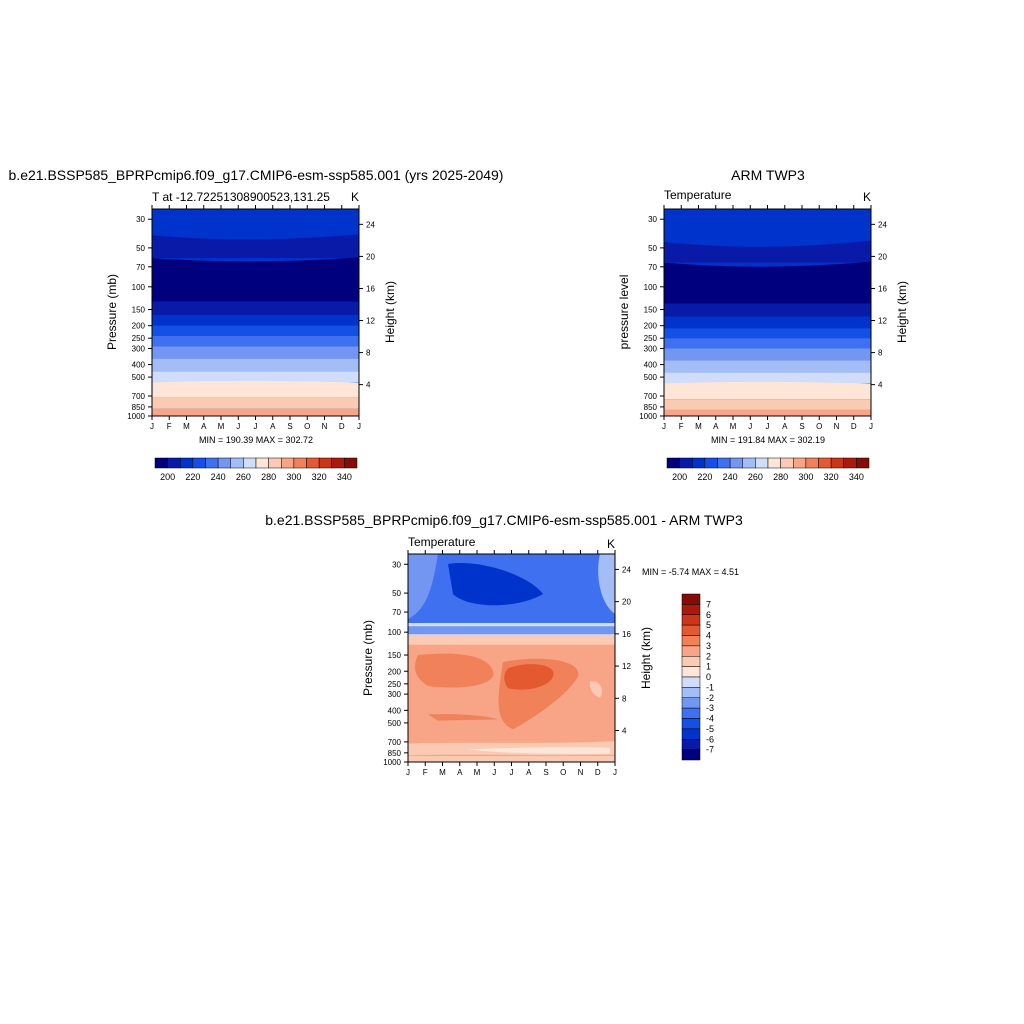 The image size is (1024, 1024). Describe the element at coordinates (186, 426) in the screenshot. I see `left-xtick-label: M` at that location.